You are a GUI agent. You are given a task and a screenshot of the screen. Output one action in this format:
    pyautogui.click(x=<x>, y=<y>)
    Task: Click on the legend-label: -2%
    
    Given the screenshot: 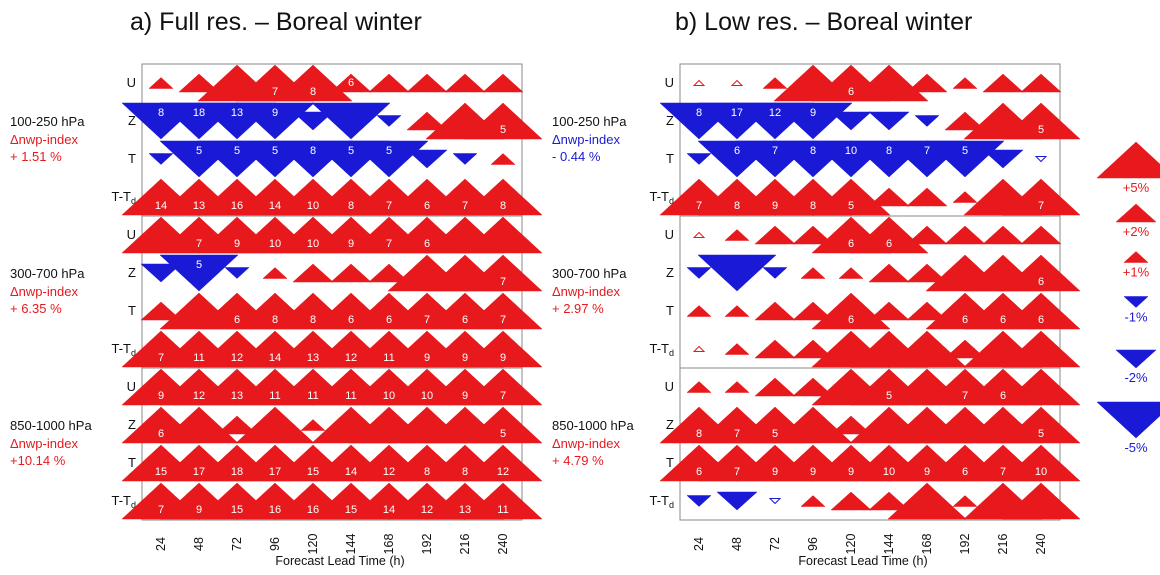 What is the action you would take?
    pyautogui.click(x=1136, y=377)
    